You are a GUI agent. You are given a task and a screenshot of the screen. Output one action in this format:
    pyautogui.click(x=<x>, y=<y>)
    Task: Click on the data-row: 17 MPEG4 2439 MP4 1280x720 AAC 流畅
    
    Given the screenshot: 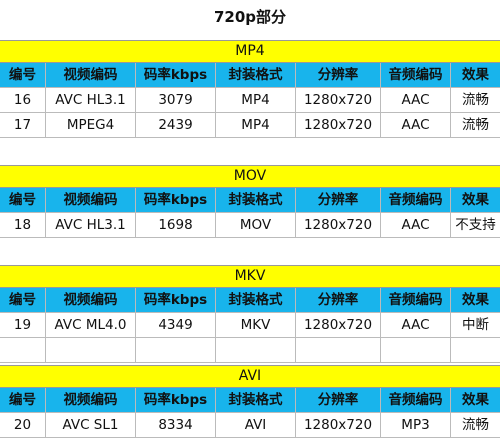 What is the action you would take?
    pyautogui.click(x=250, y=125)
    